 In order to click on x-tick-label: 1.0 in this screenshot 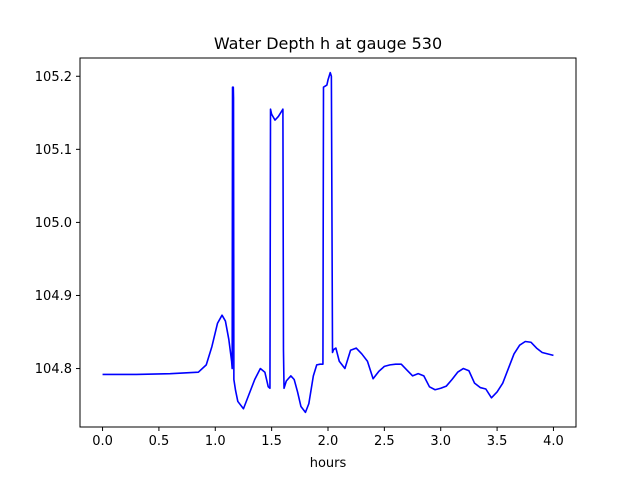, I will do `click(215, 441)`.